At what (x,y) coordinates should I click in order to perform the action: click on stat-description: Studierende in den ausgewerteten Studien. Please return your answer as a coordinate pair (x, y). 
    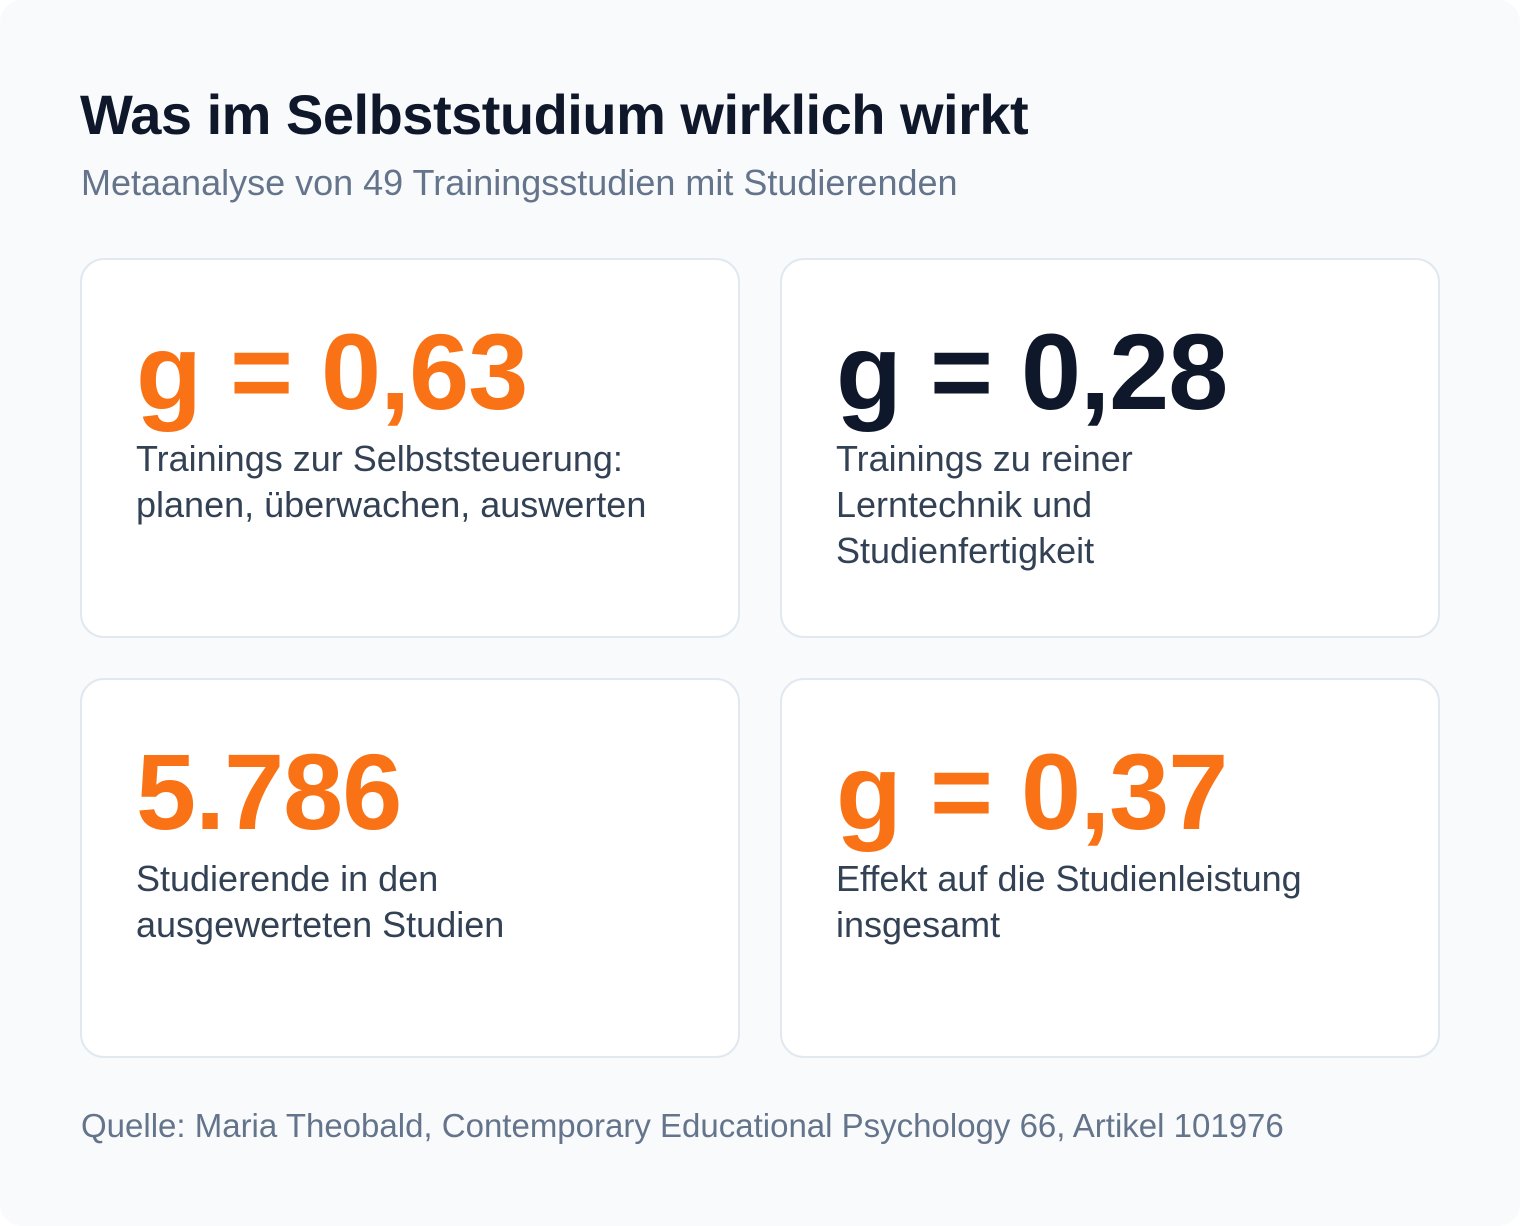
    Looking at the image, I should click on (320, 901).